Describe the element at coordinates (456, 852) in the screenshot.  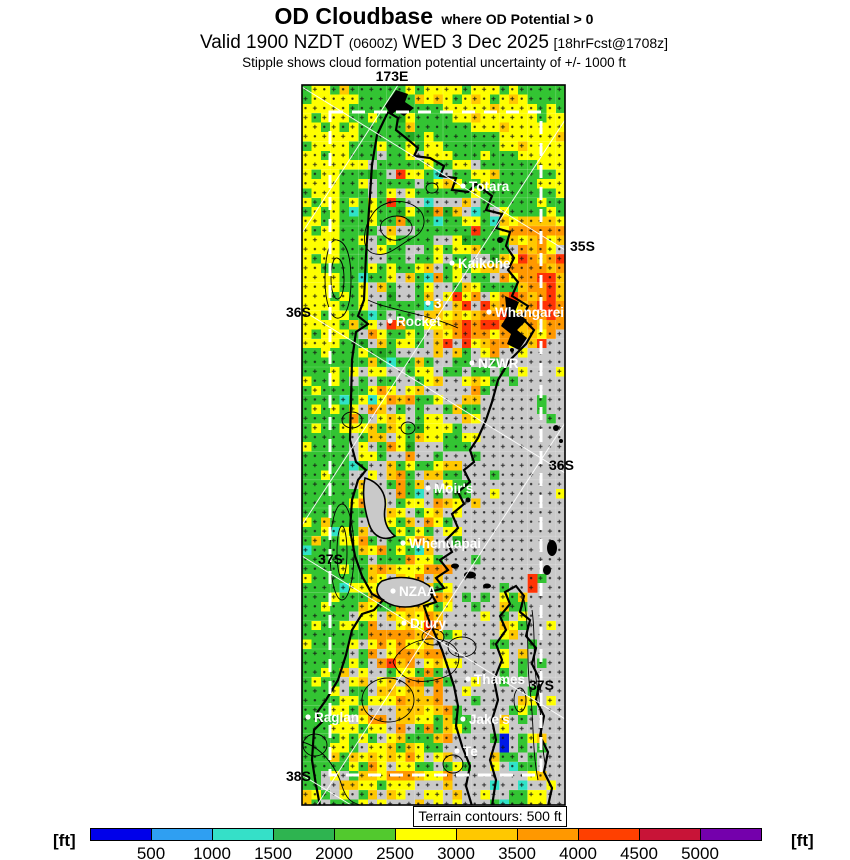
I see `colorbar-tick-label: 3000` at that location.